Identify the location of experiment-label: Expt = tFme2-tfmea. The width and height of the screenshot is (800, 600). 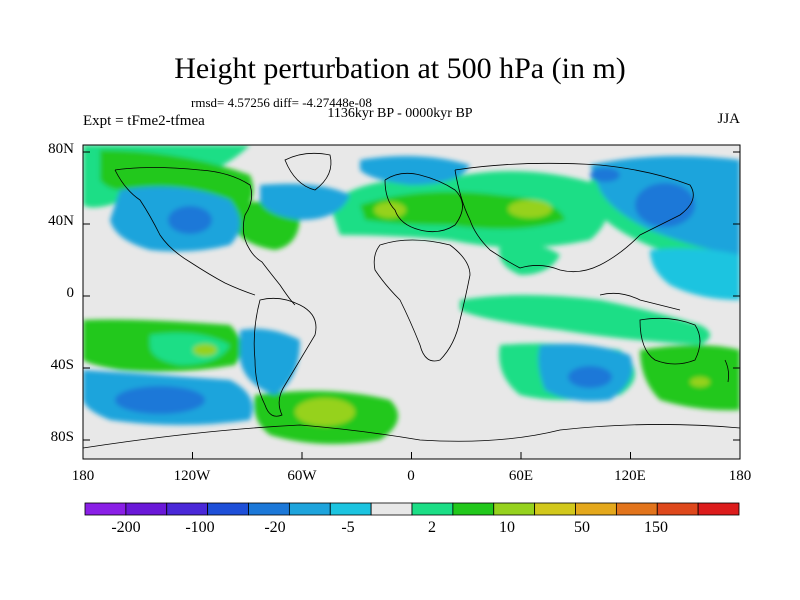
(144, 121).